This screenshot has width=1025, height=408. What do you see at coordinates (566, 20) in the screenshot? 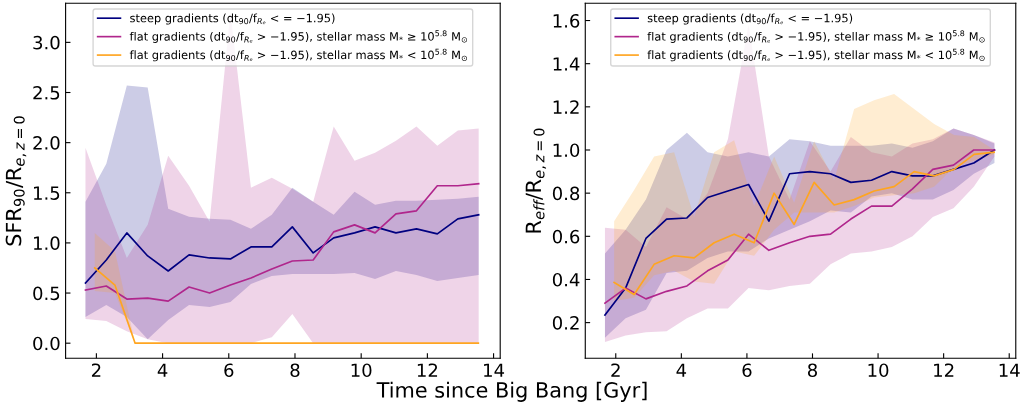
I see `y-tick-label: 1.6` at bounding box center [566, 20].